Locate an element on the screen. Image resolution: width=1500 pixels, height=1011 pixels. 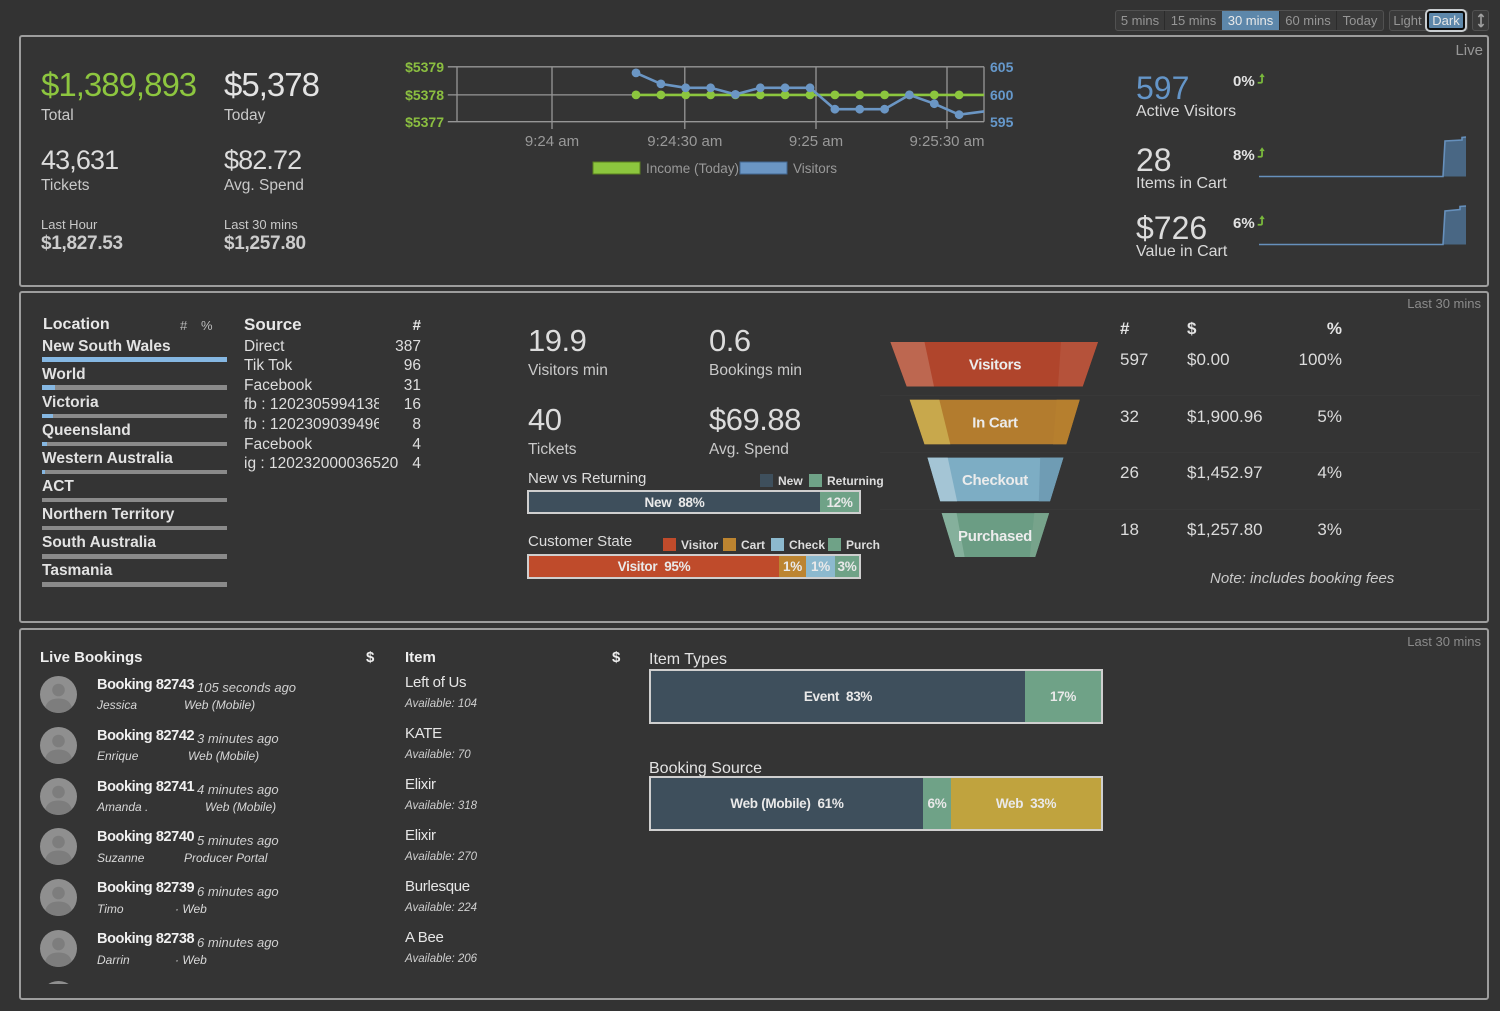
svg-text: $5377 is located at coordinates (424, 122).